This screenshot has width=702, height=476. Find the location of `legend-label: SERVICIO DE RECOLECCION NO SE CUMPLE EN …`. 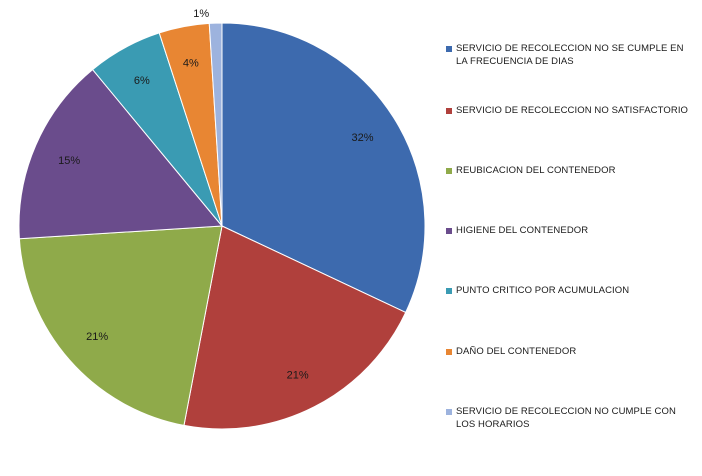

legend-label: SERVICIO DE RECOLECCION NO SE CUMPLE EN … is located at coordinates (570, 55).